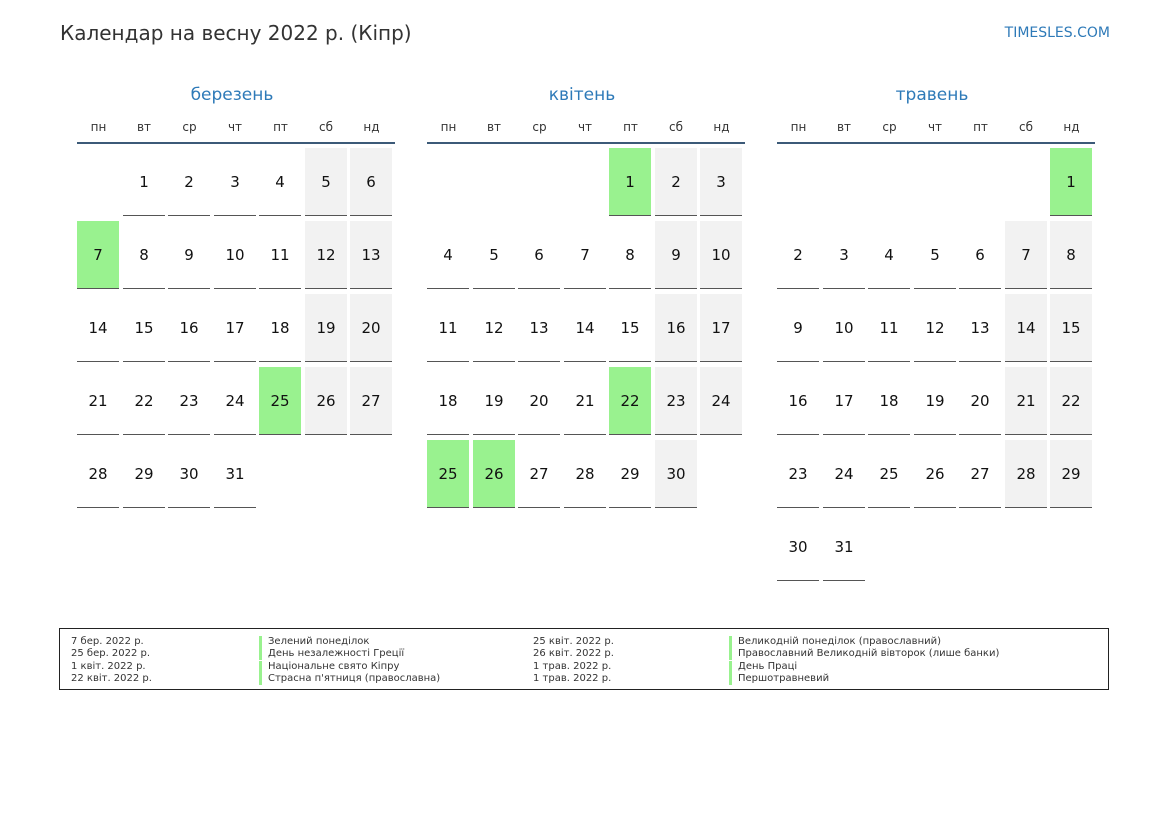 The image size is (1169, 827). Describe the element at coordinates (573, 654) in the screenshot. I see `legend-date: 26 квіт. 2022 р.` at that location.